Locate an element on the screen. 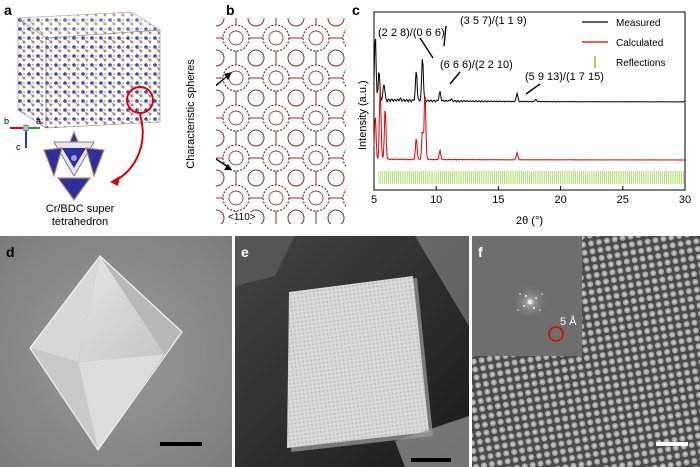 This screenshot has width=700, height=467. panel-a-letter: a is located at coordinates (8, 10).